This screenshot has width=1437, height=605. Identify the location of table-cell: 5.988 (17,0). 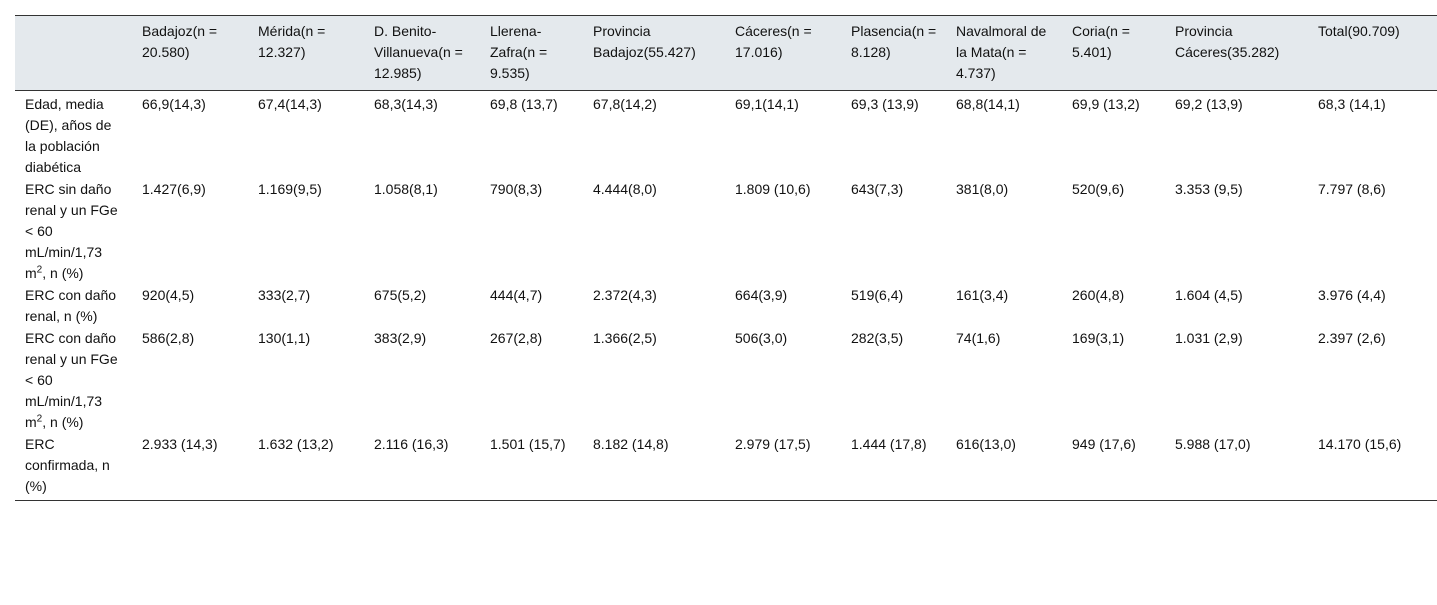
(1213, 444).